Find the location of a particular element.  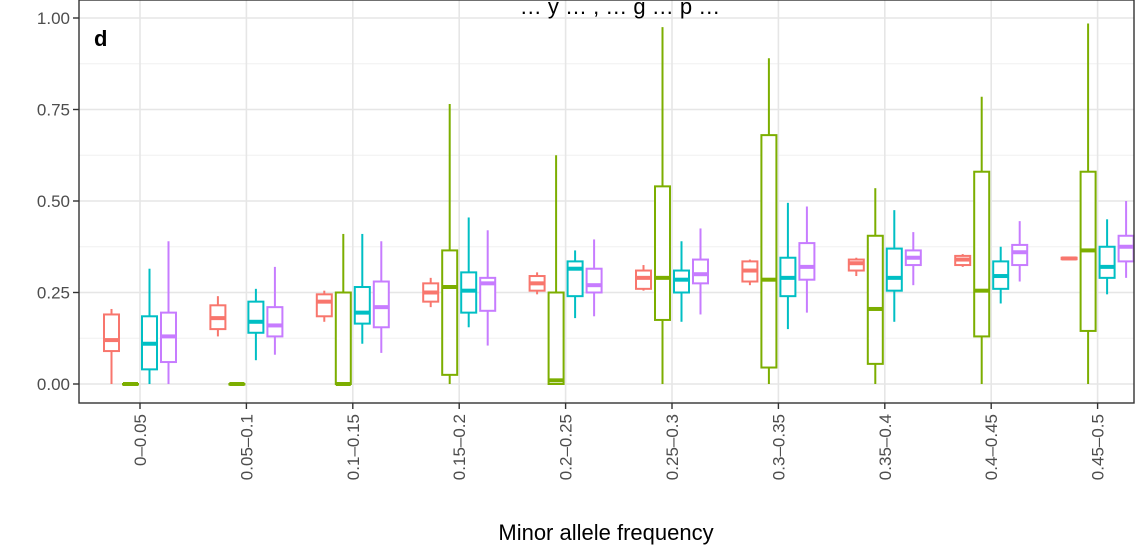

y-tick-label: 0.75 is located at coordinates (53, 110).